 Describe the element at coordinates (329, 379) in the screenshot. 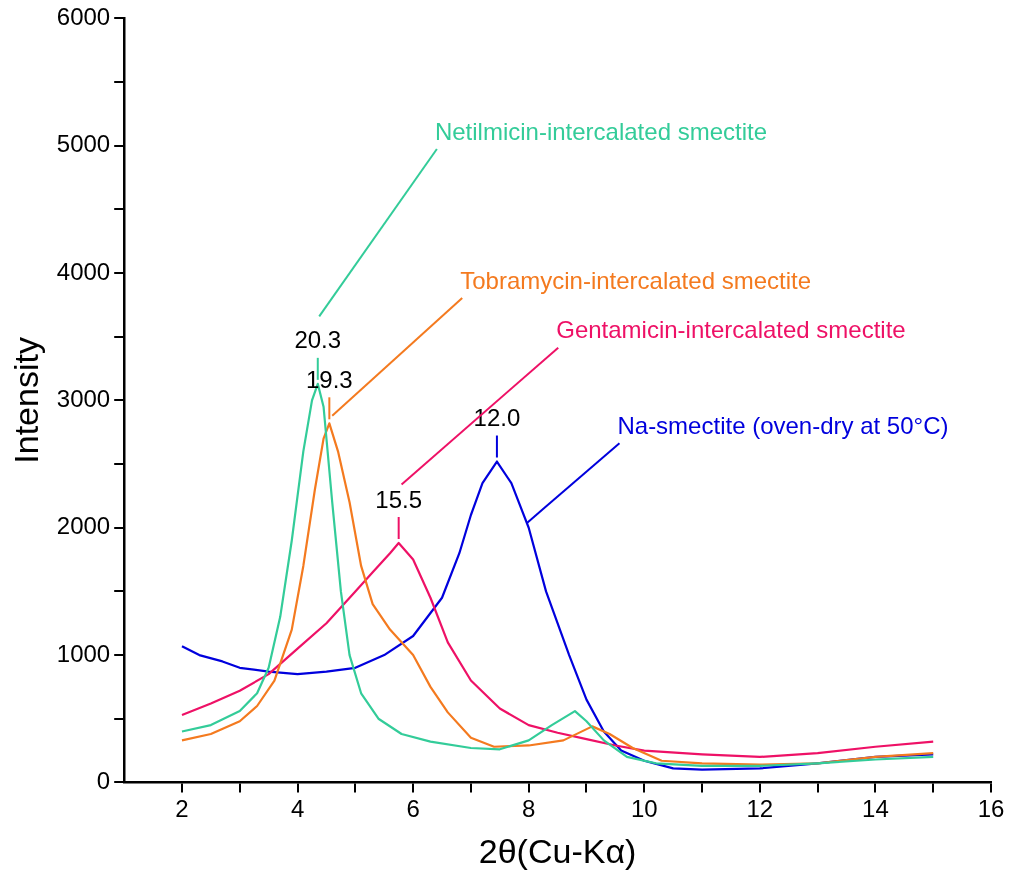

I see `annotation: 19.3` at that location.